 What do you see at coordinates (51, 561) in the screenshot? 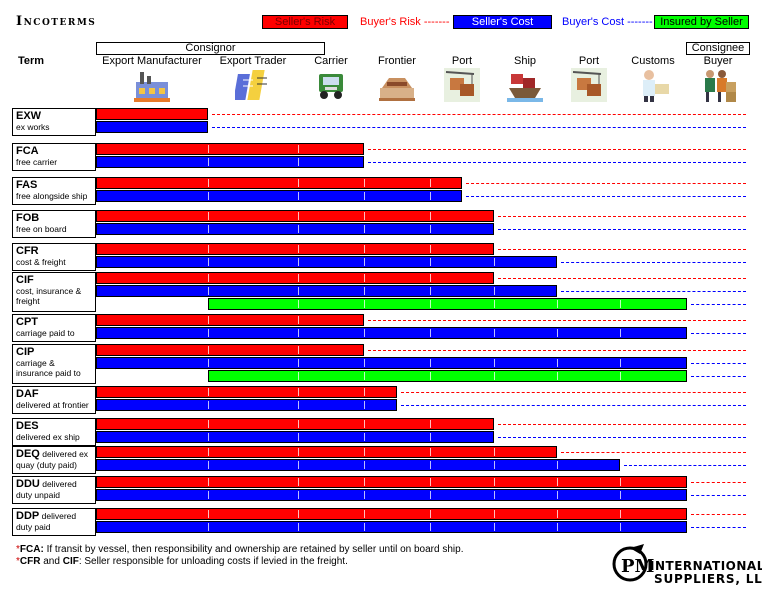
I see `footnote-text: and` at bounding box center [51, 561].